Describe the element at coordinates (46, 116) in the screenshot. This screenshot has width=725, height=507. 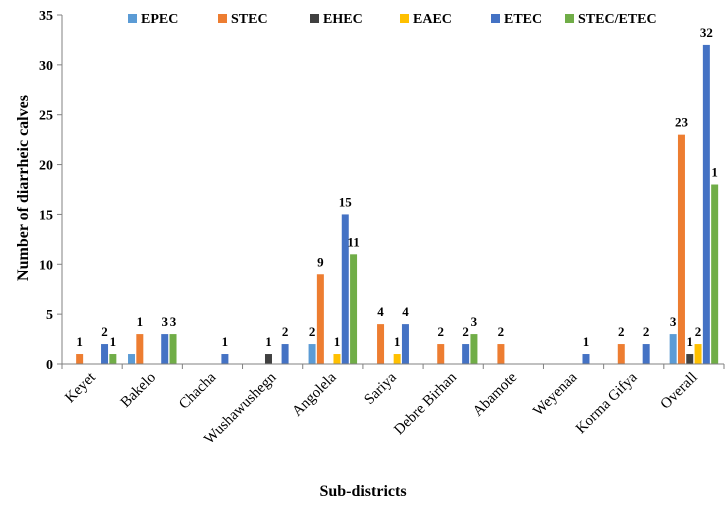
I see `y-tick-label: 25` at that location.